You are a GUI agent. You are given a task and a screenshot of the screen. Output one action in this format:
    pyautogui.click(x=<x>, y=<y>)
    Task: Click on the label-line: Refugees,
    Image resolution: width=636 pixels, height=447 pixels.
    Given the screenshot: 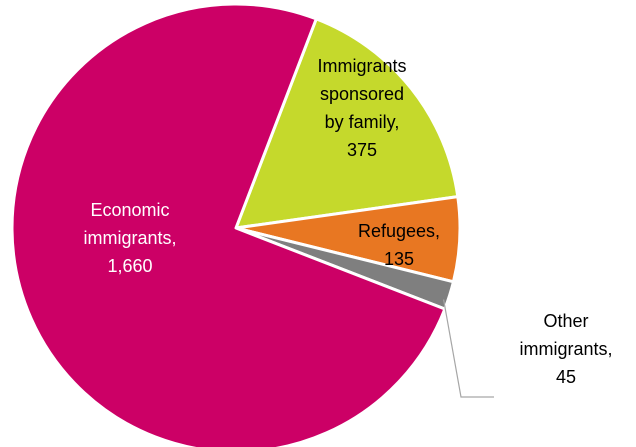 What is the action you would take?
    pyautogui.click(x=399, y=231)
    